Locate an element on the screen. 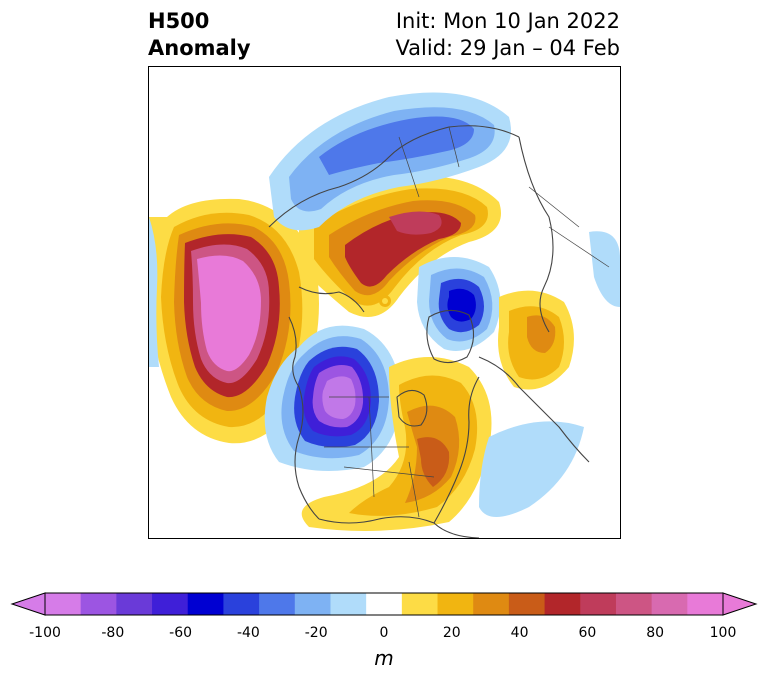 The width and height of the screenshot is (768, 684). colorbar-tick-label: -100 is located at coordinates (45, 633).